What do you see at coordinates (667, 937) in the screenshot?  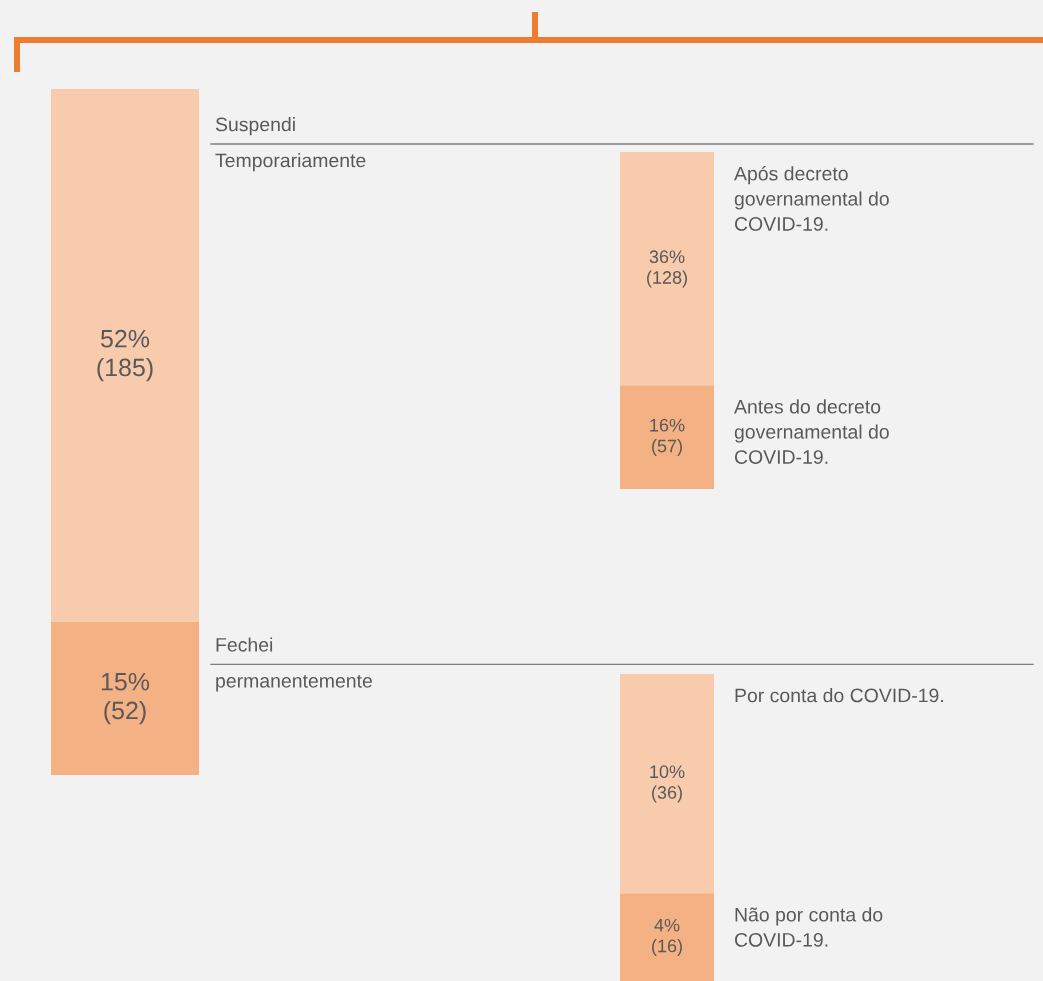 I see `data-label: 4% (16)` at bounding box center [667, 937].